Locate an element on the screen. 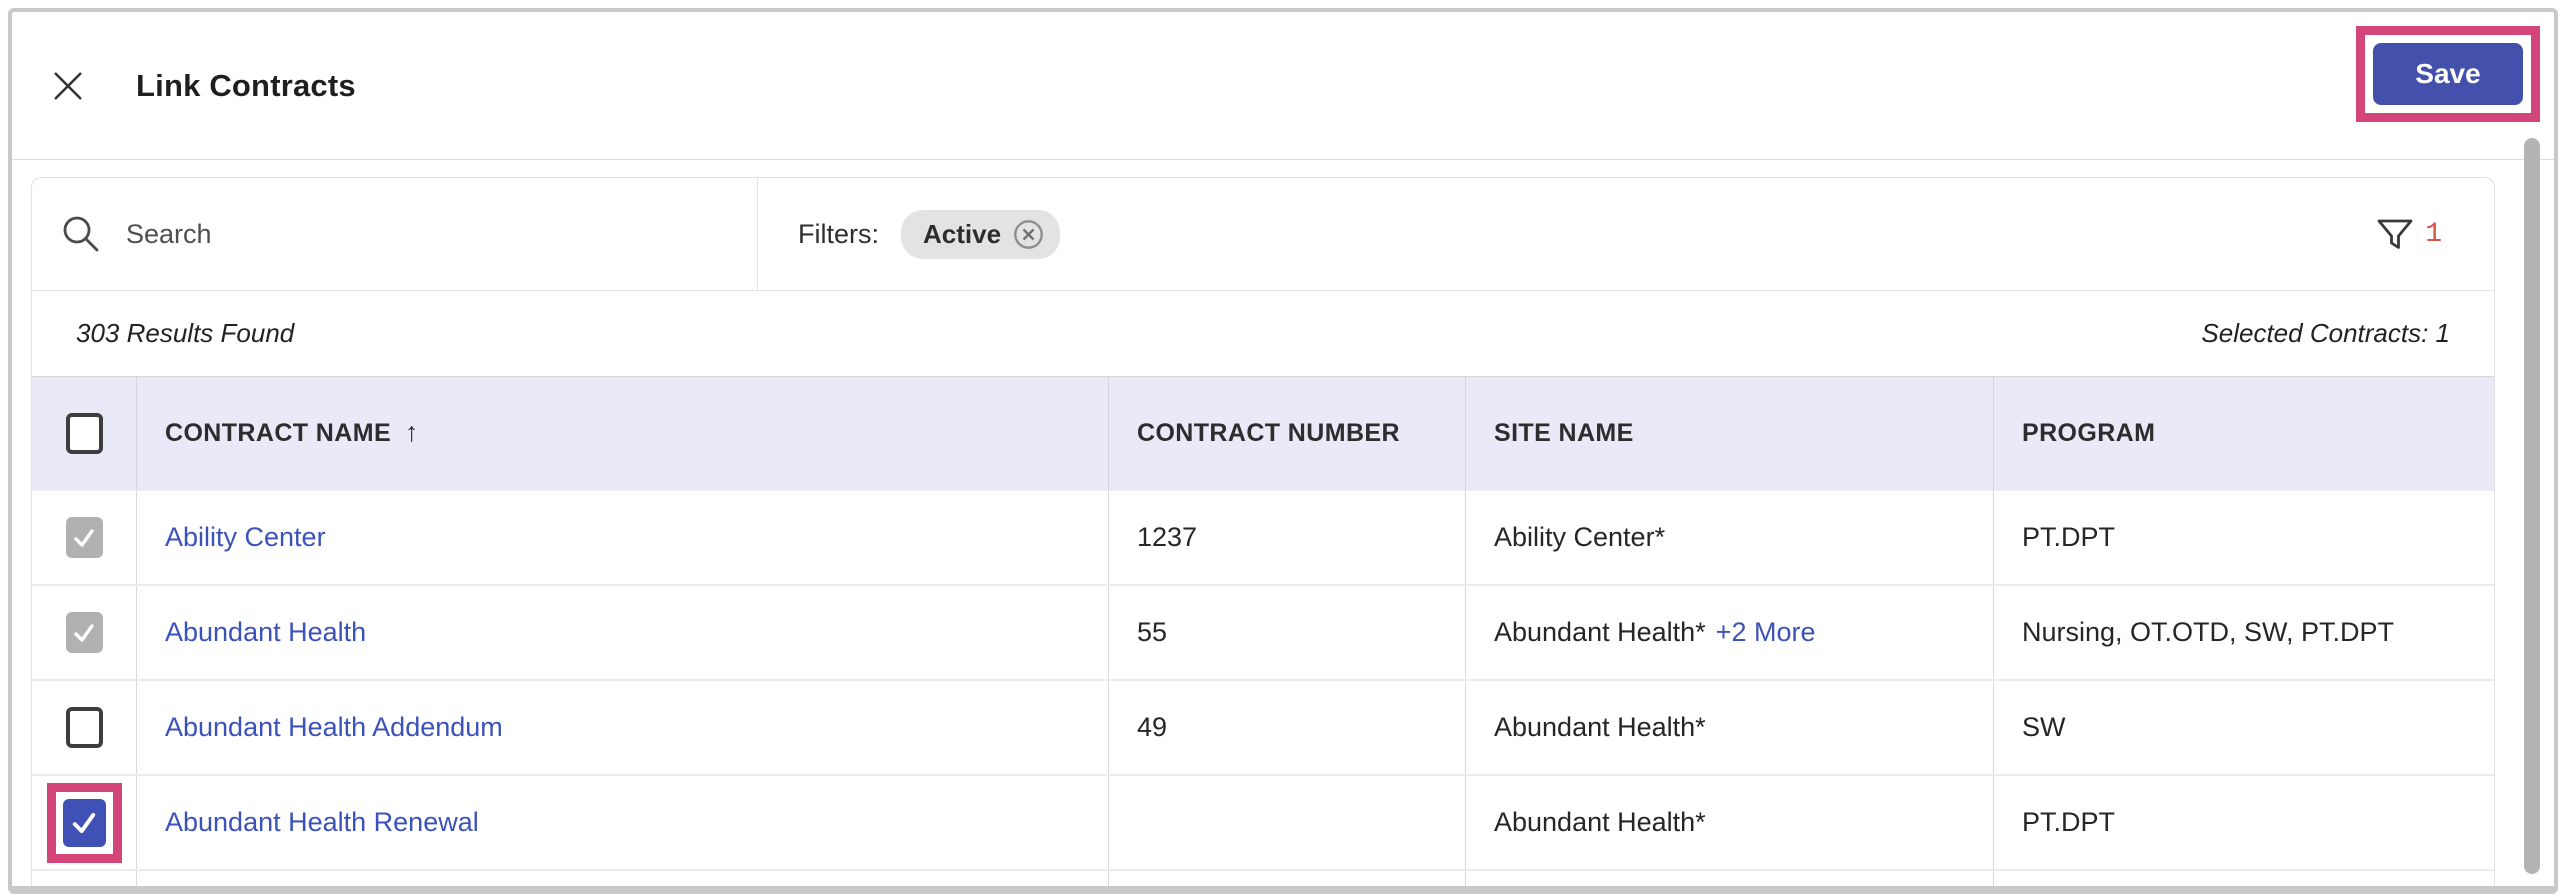 This screenshot has height=896, width=2566. filters-label: Filters: is located at coordinates (838, 233).